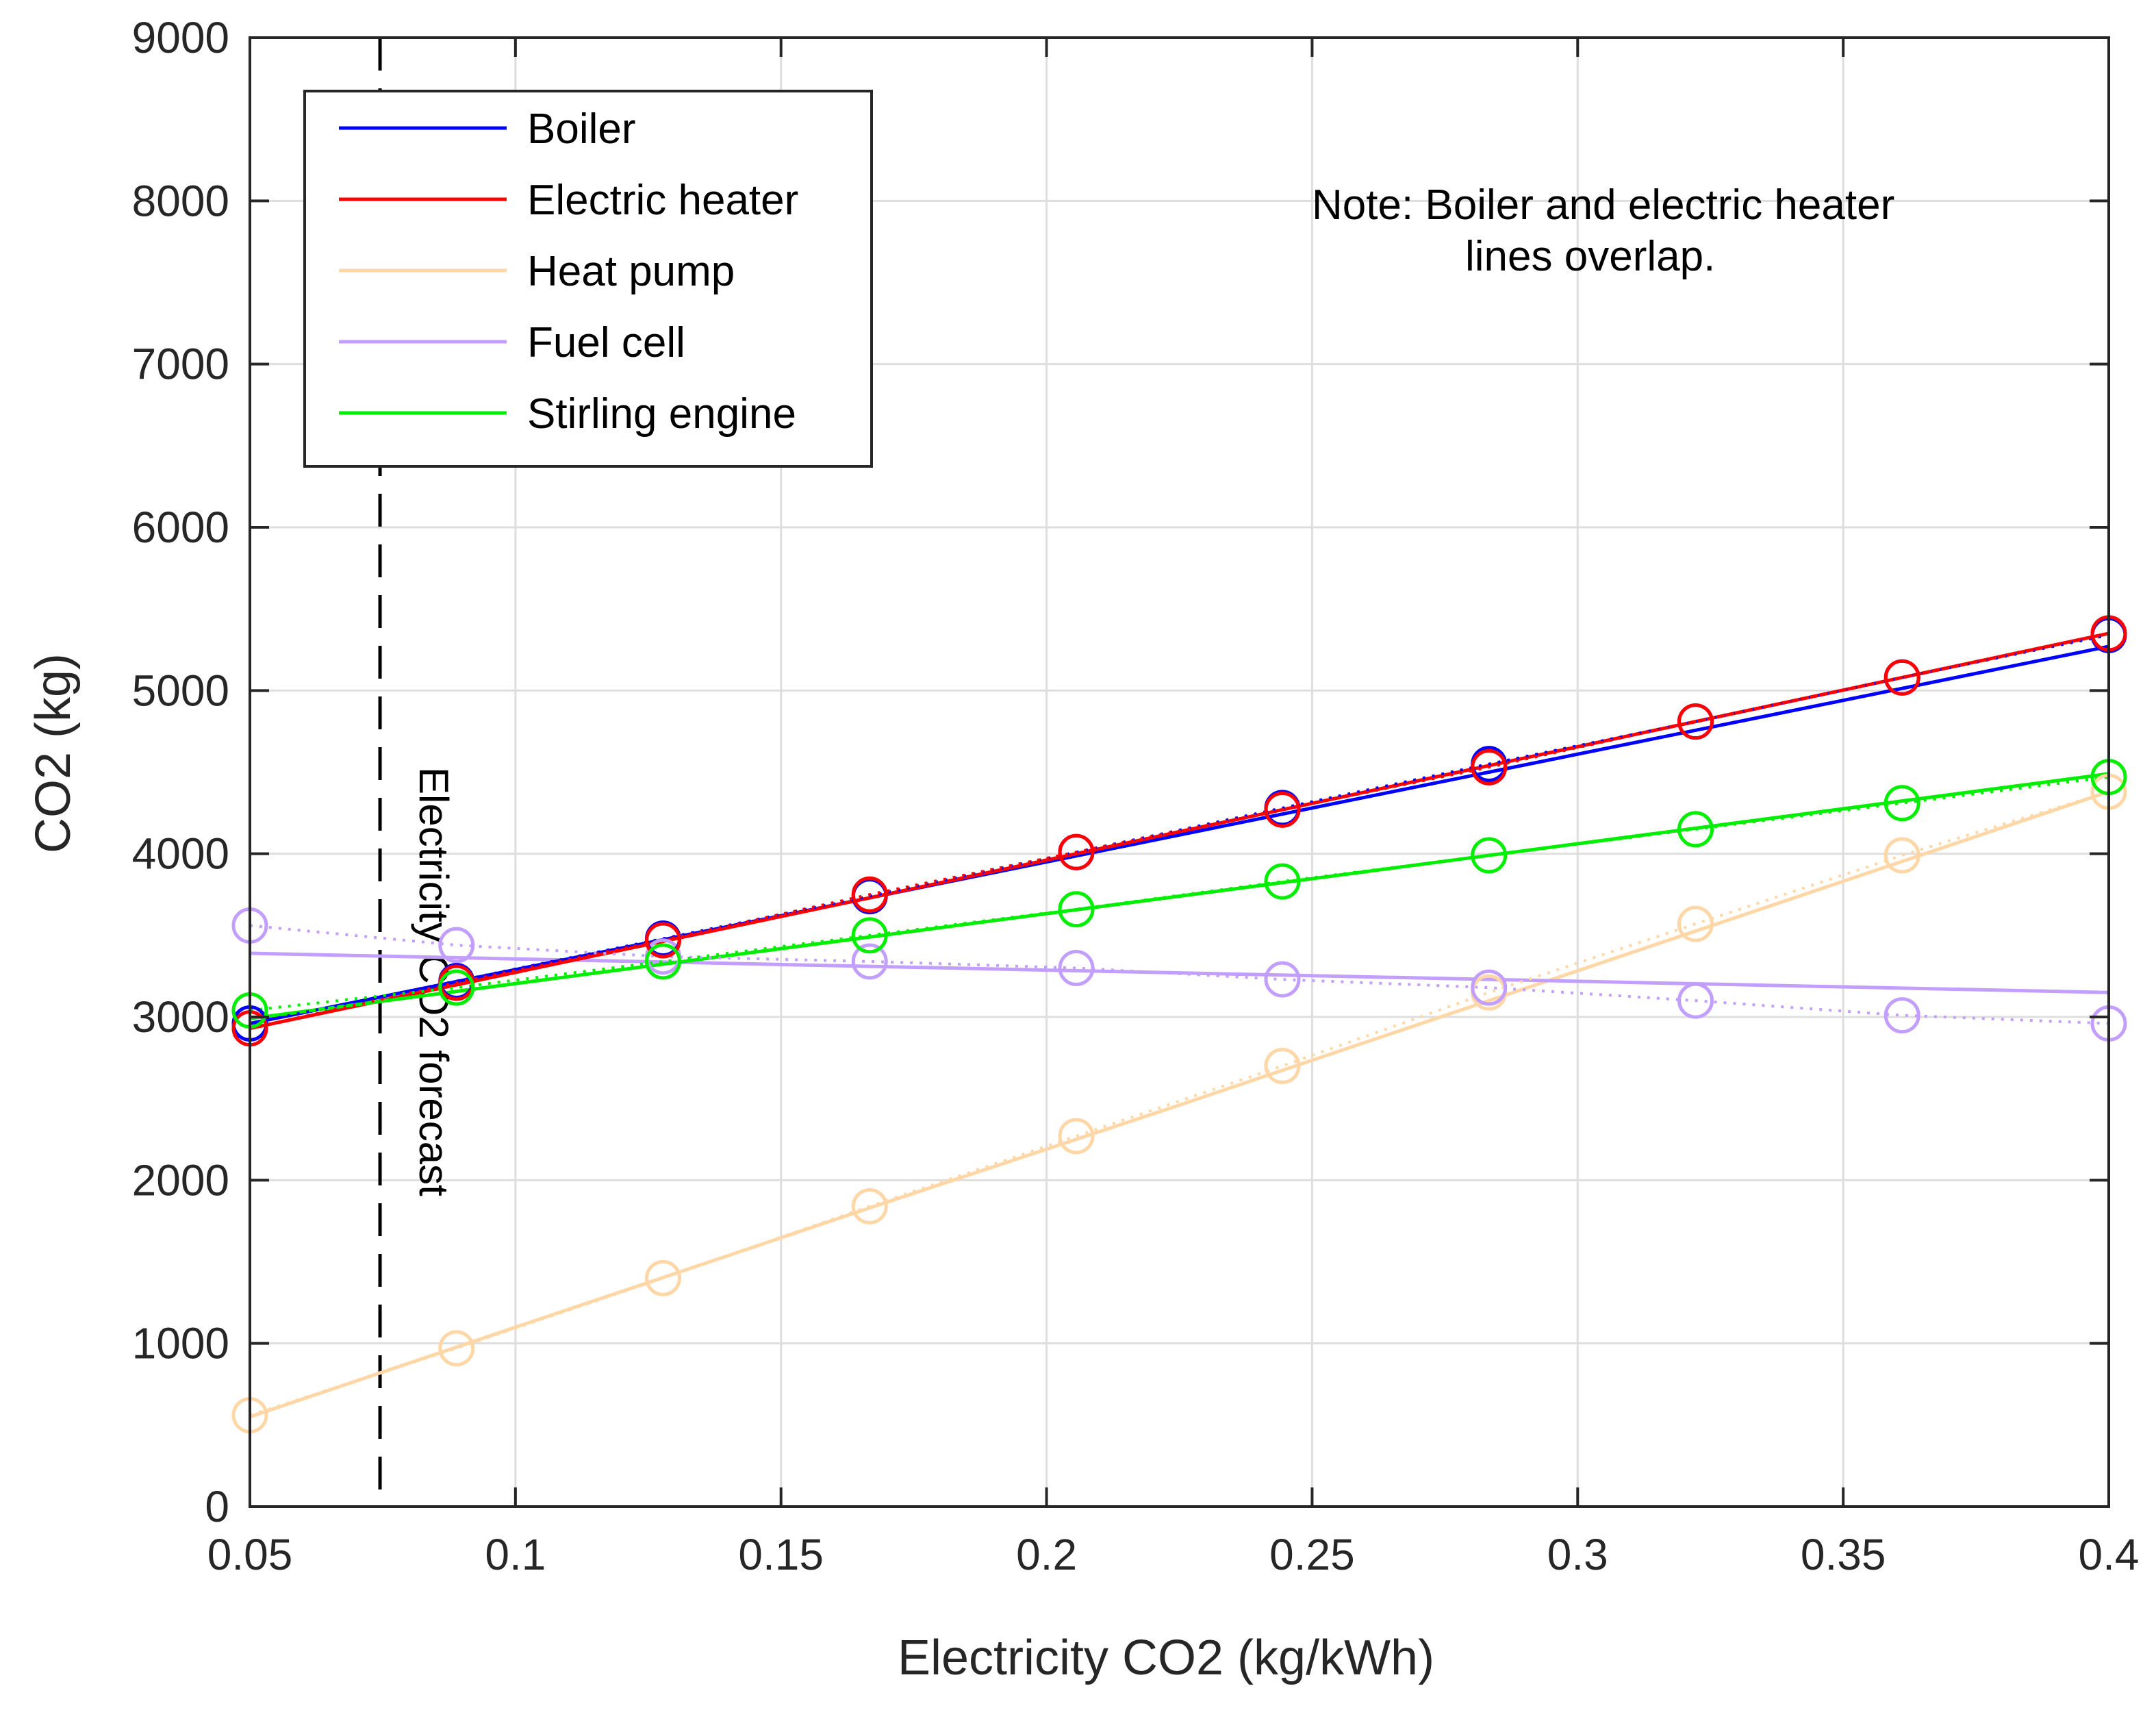 The image size is (2156, 1710). What do you see at coordinates (217, 1506) in the screenshot?
I see `y-tick-label: 0` at bounding box center [217, 1506].